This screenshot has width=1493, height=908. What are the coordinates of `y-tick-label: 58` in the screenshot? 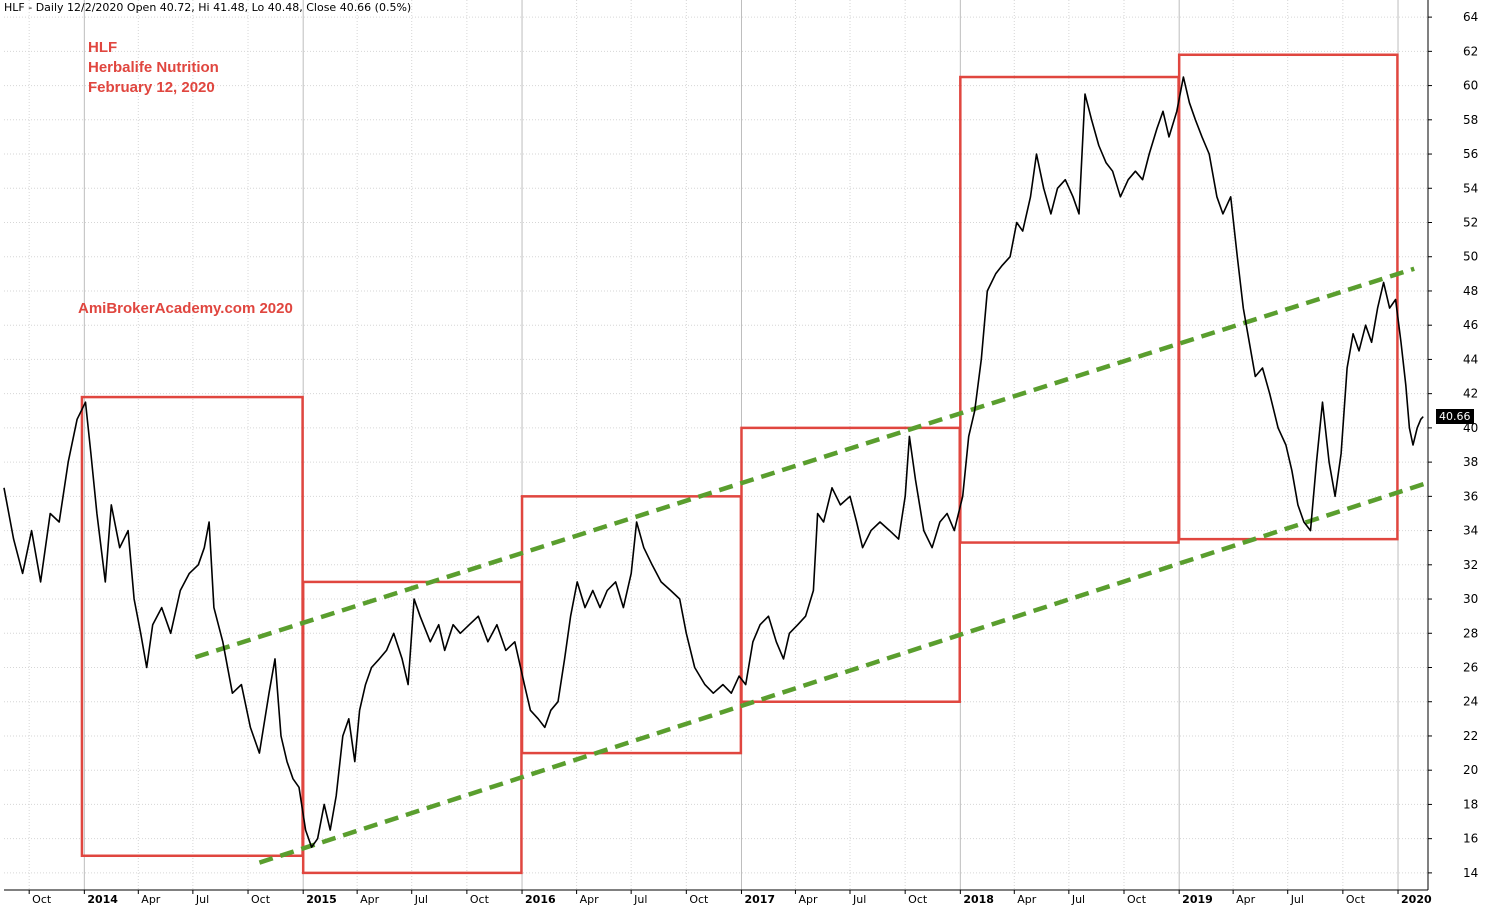 It's located at (1470, 120).